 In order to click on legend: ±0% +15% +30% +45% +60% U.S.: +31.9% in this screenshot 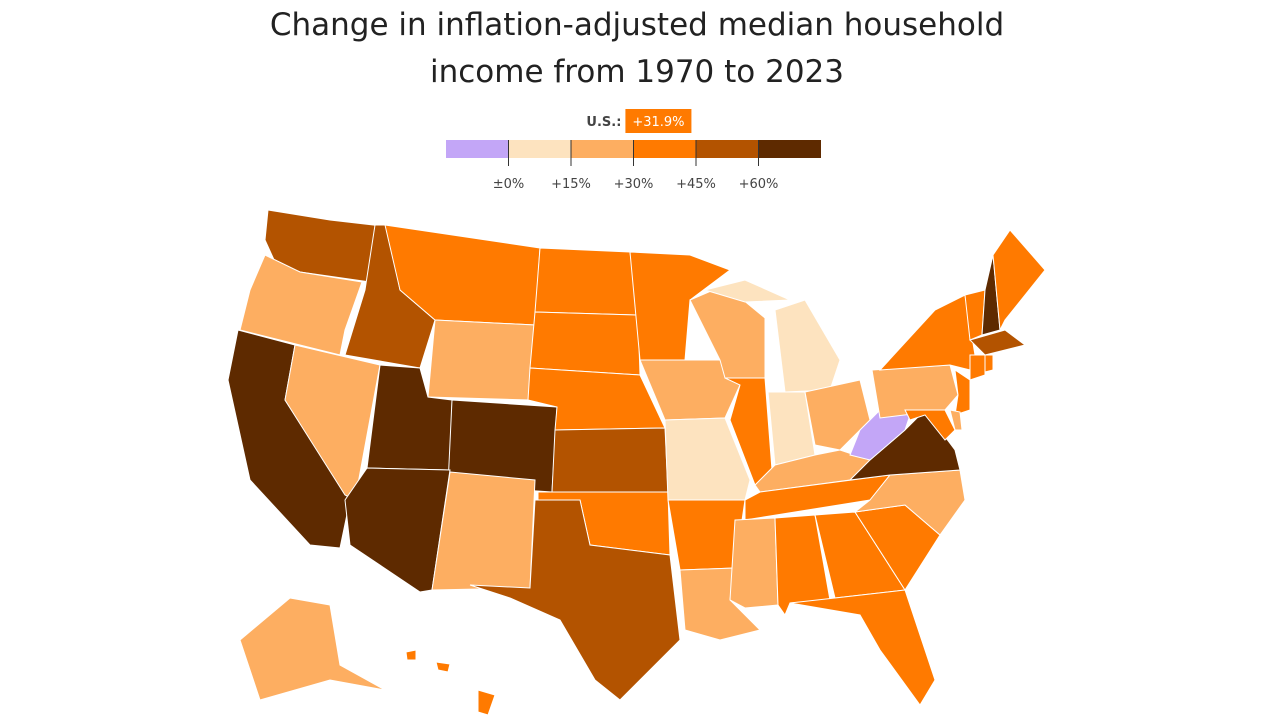, I will do `click(633, 150)`.